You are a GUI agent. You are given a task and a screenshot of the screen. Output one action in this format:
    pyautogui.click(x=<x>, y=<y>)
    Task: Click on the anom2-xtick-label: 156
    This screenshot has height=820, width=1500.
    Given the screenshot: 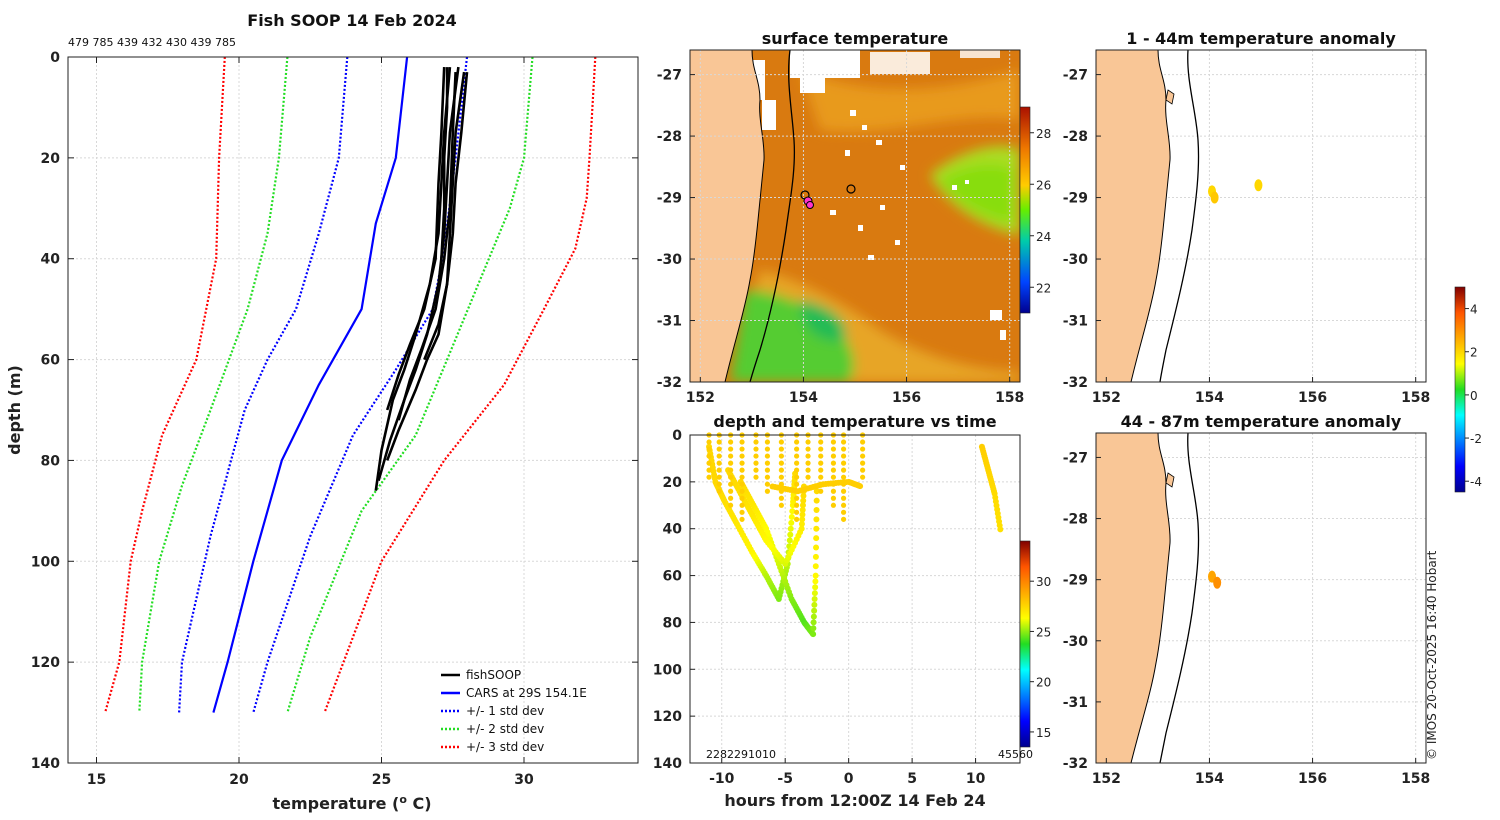 What is the action you would take?
    pyautogui.click(x=1312, y=779)
    